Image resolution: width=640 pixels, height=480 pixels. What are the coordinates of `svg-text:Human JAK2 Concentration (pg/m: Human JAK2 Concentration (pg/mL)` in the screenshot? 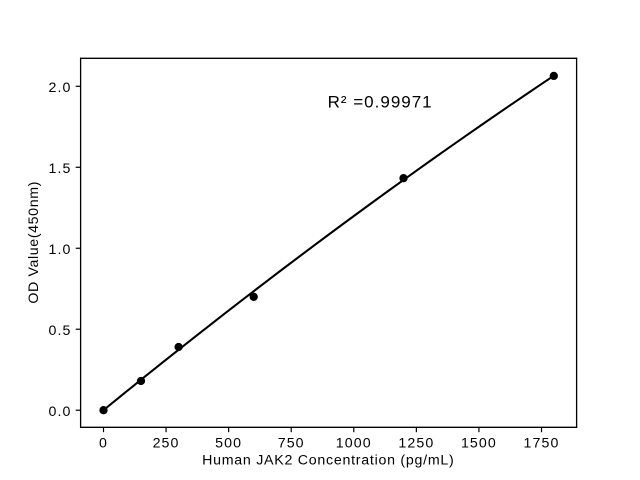 It's located at (328, 460).